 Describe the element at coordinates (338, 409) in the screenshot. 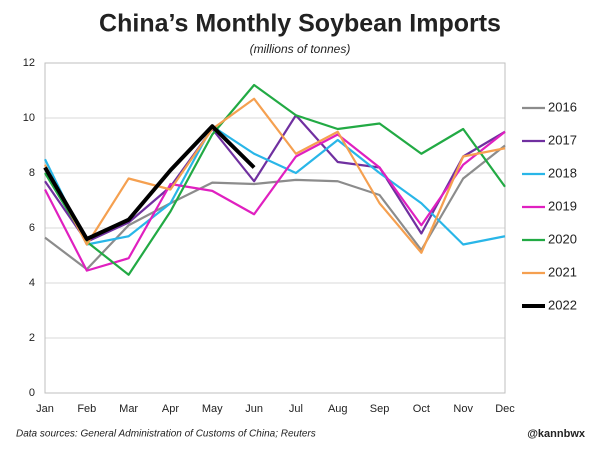

I see `x-tick-label: Aug` at that location.